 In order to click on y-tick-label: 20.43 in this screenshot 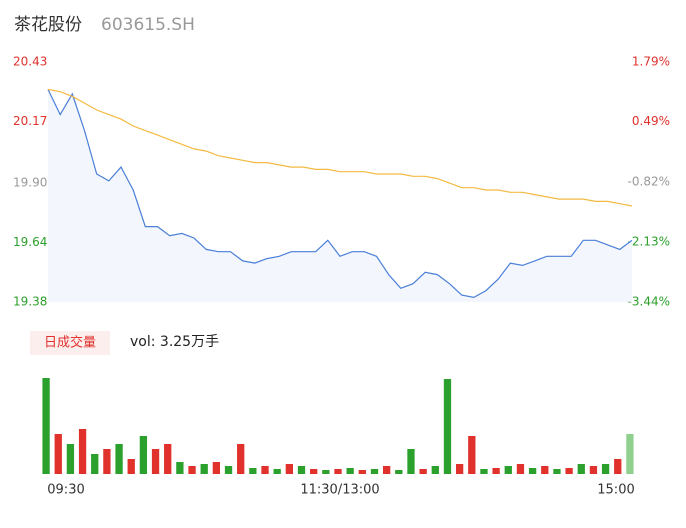, I will do `click(30, 62)`.